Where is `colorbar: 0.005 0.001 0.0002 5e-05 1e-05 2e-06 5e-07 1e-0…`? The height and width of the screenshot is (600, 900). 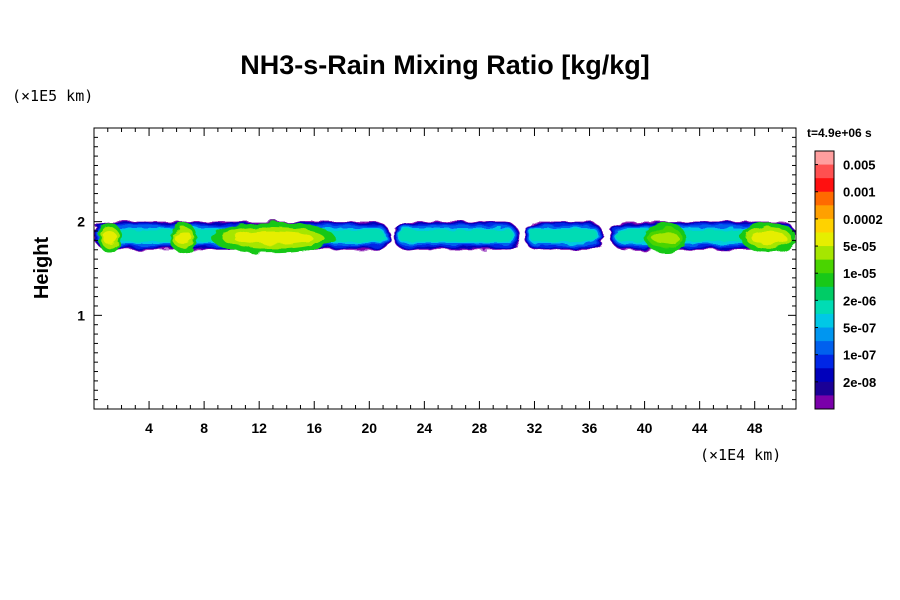
colorbar: 0.005 0.001 0.0002 5e-05 1e-05 2e-06 5e-07 1e-0… is located at coordinates (848, 280).